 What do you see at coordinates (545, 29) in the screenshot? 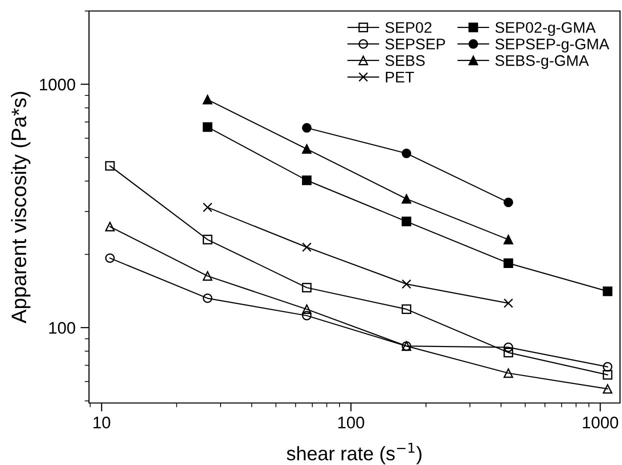
I see `legend-label: SEP02-g-GMA` at bounding box center [545, 29].